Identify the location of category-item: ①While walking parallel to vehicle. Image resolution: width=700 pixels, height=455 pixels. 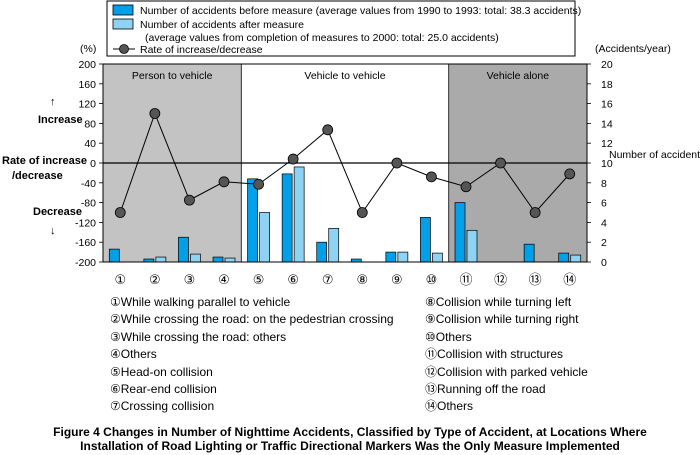
(200, 302).